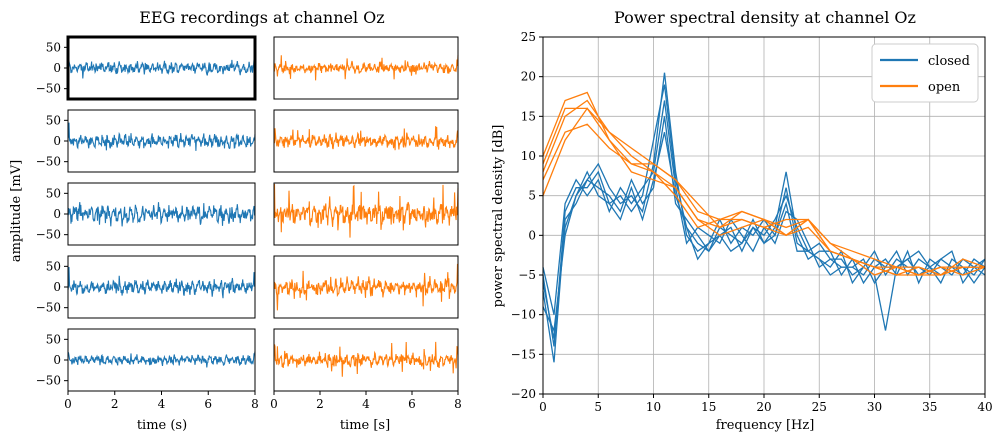 The width and height of the screenshot is (997, 438). I want to click on psd-xtick-label: 5, so click(598, 407).